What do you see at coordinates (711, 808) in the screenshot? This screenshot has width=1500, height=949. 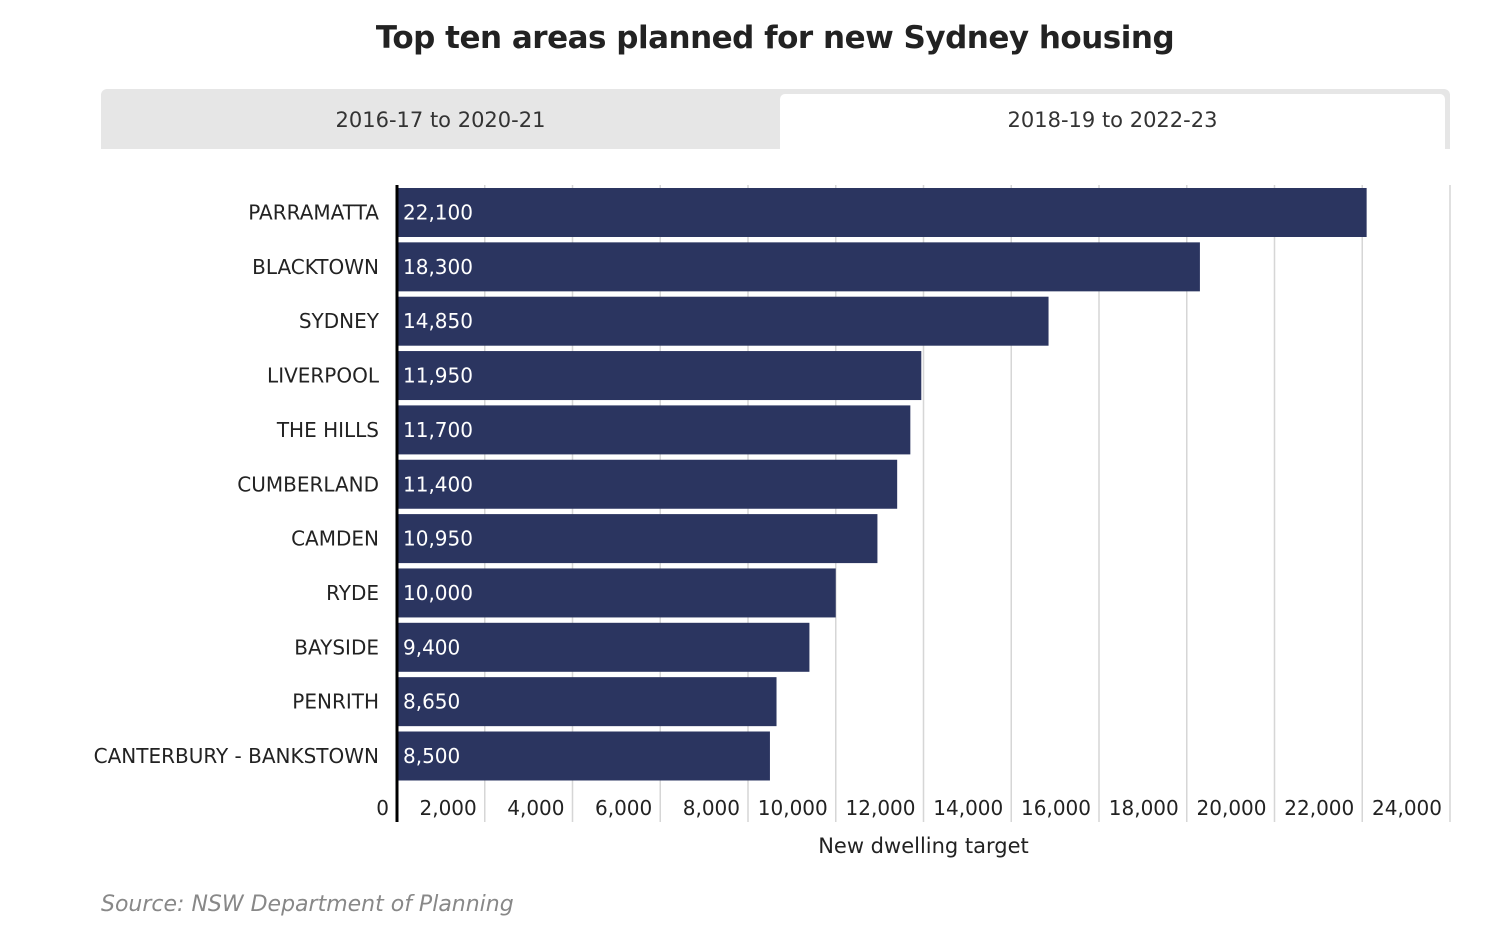 I see `x-tick-label: 8,000` at bounding box center [711, 808].